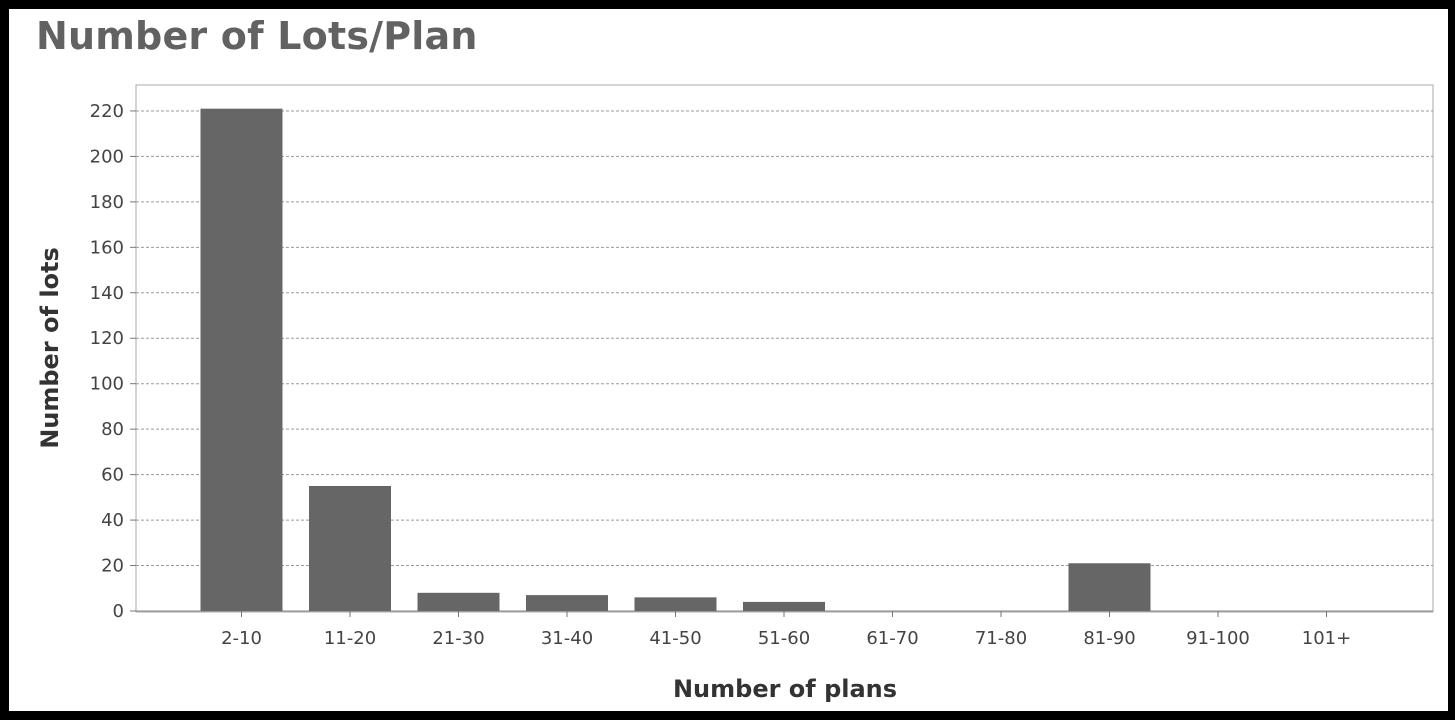 This screenshot has height=720, width=1455. Describe the element at coordinates (350, 638) in the screenshot. I see `x-tick-label: 11-20` at that location.